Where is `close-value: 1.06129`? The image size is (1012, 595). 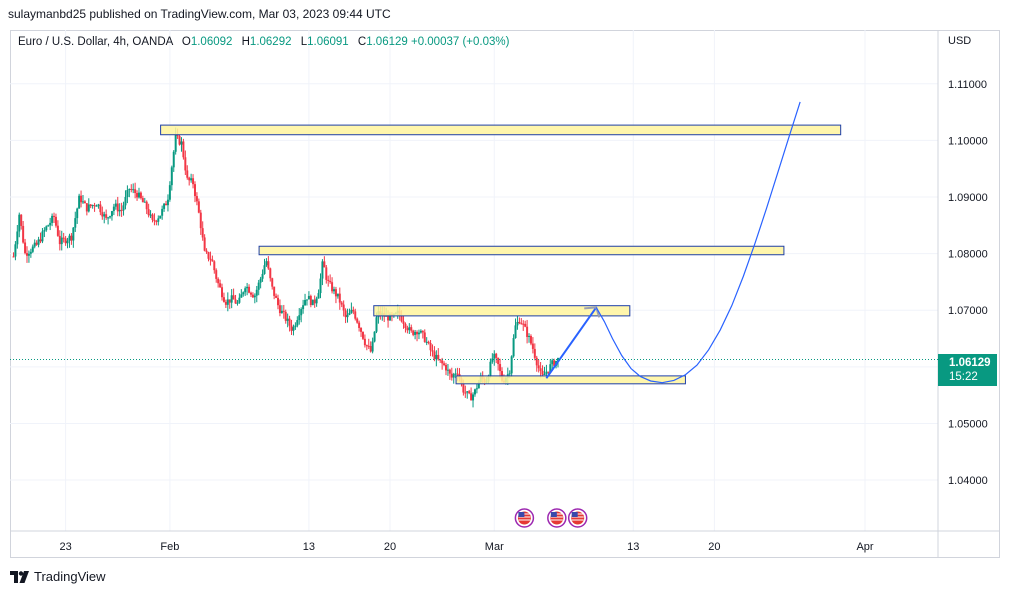 close-value: 1.06129 is located at coordinates (387, 42).